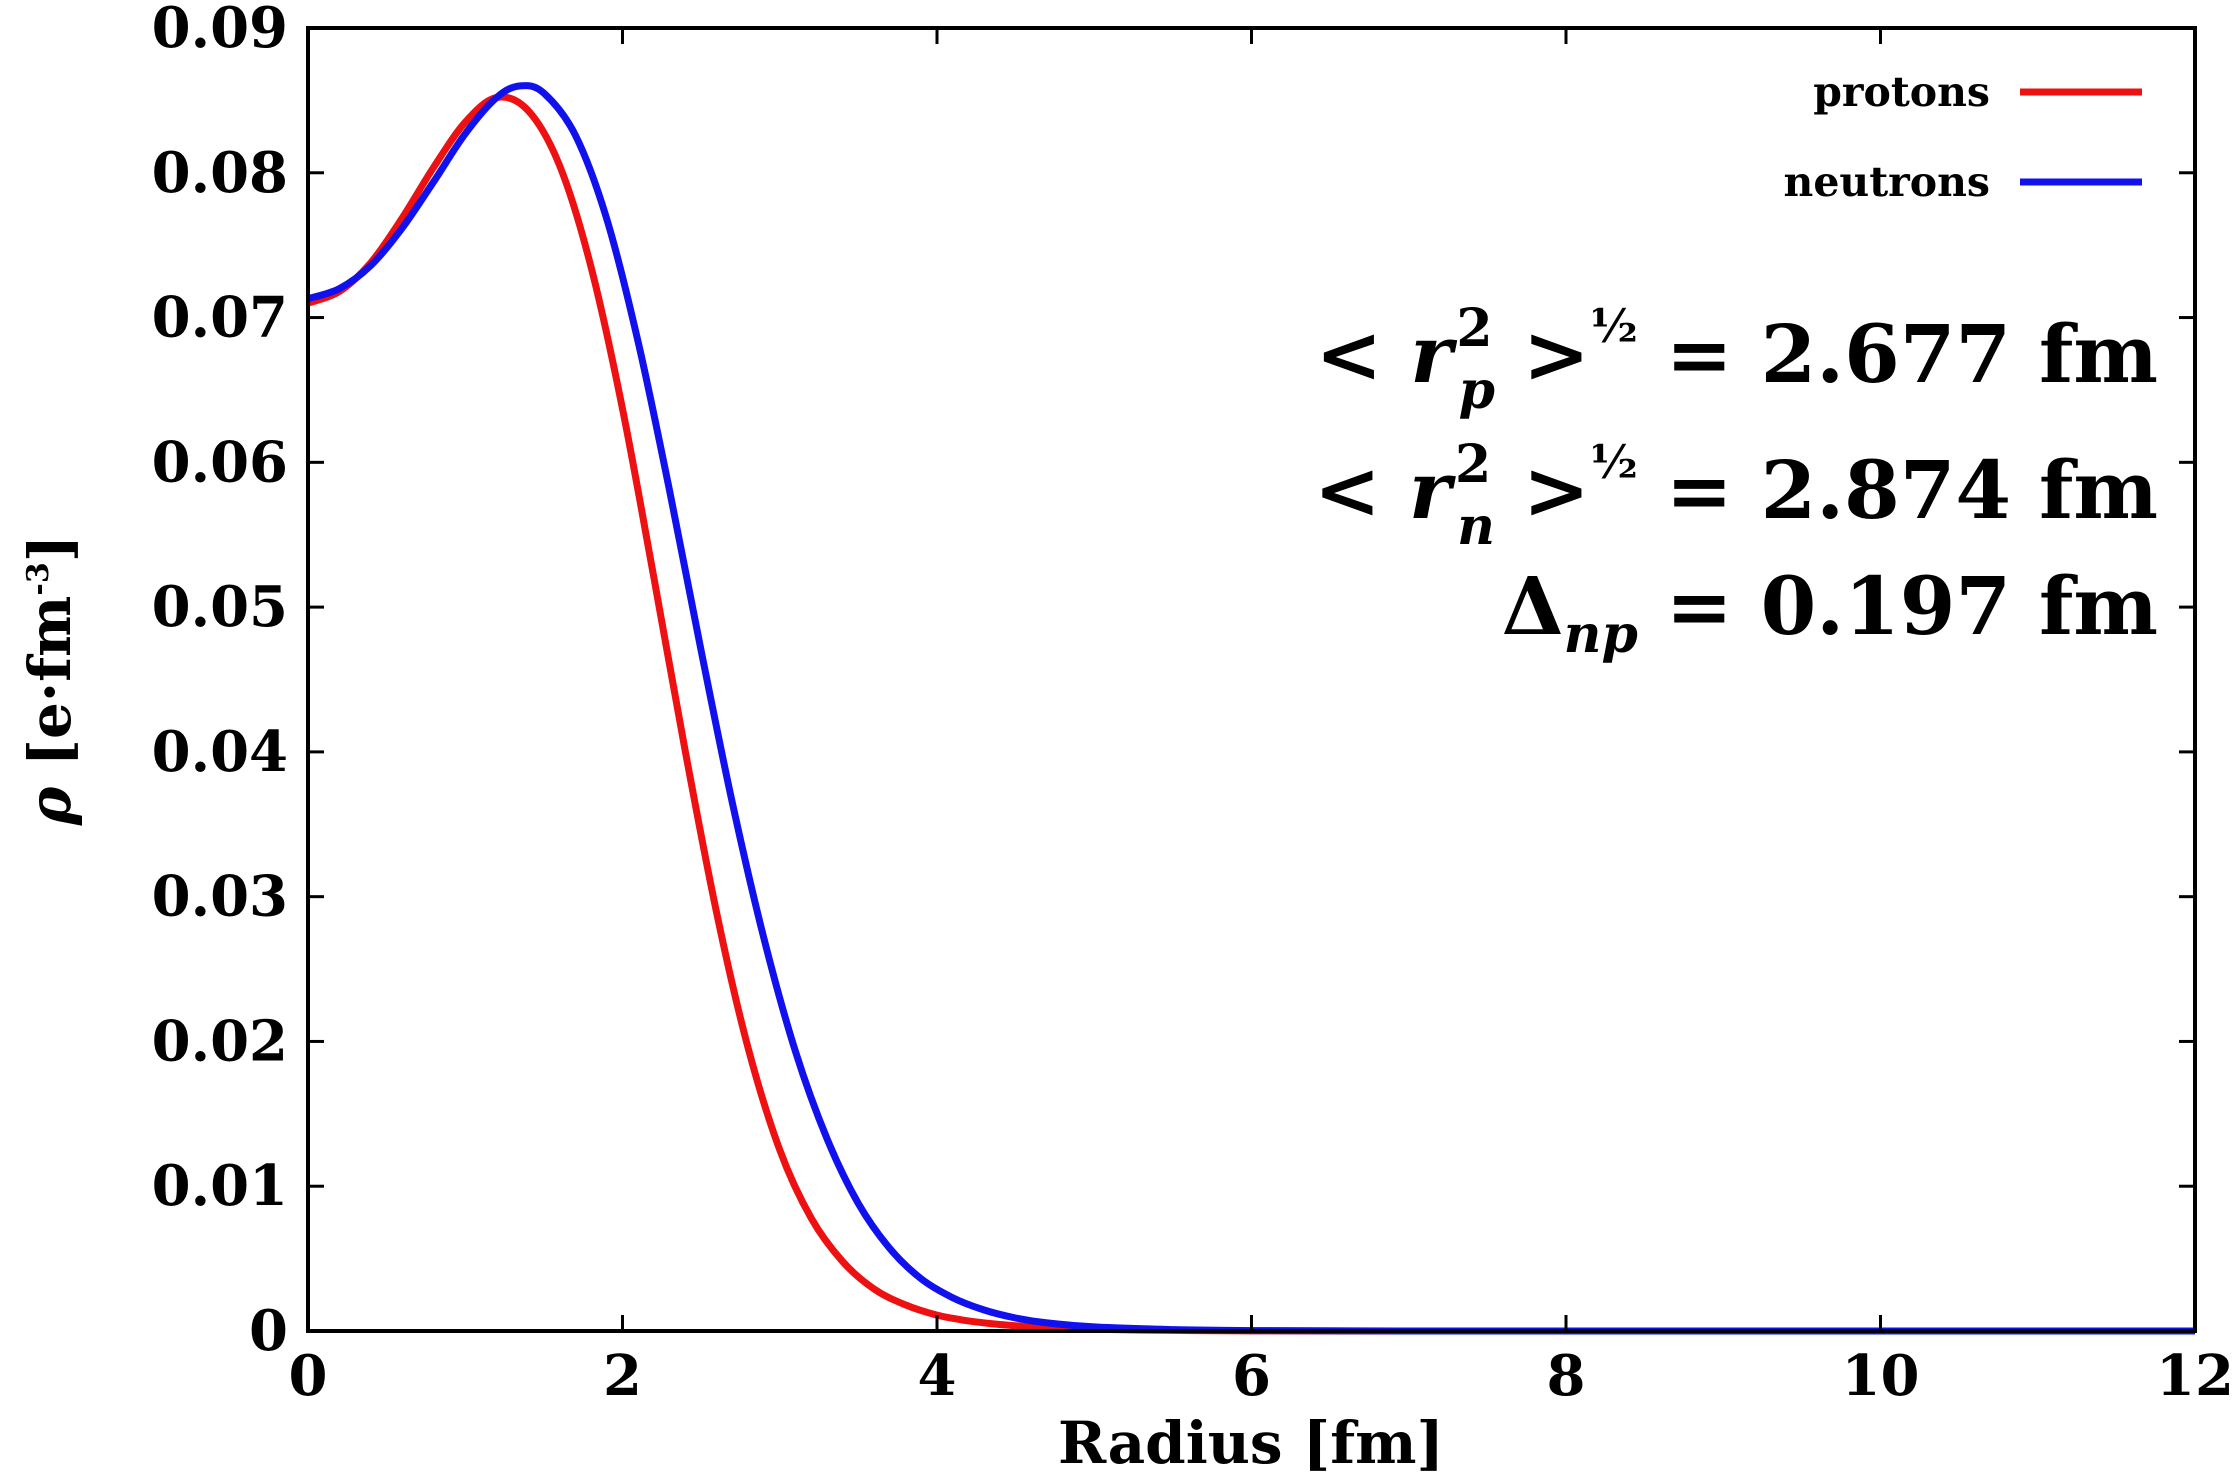 The image size is (2234, 1483). What do you see at coordinates (1476, 526) in the screenshot?
I see `annotation-sub: n` at bounding box center [1476, 526].